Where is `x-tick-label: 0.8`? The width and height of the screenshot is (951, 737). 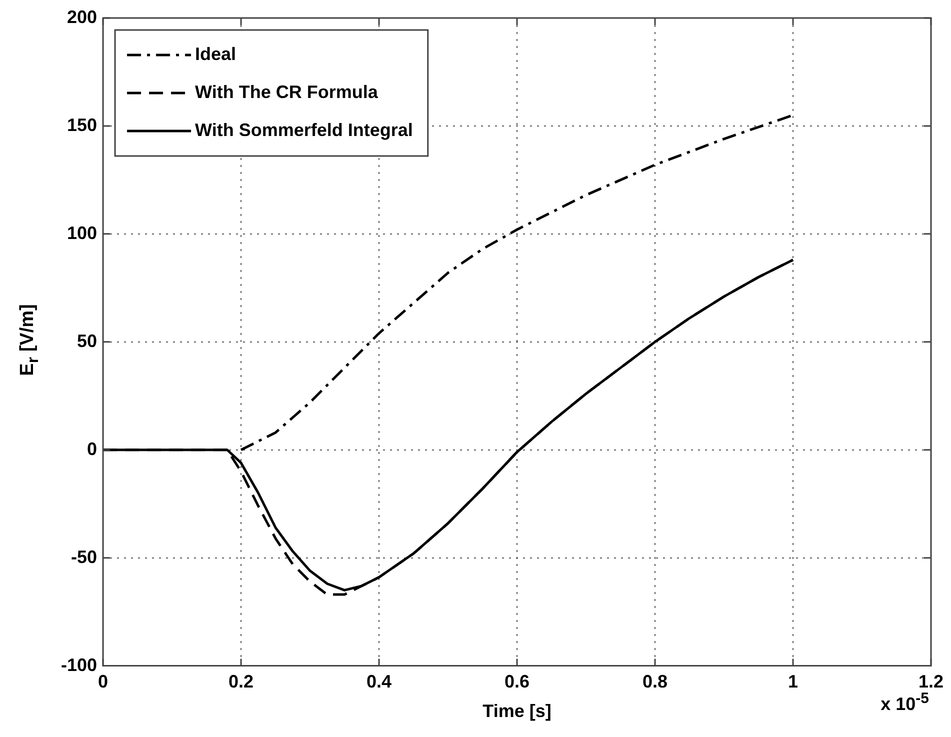
x-tick-label: 0.8 is located at coordinates (655, 682).